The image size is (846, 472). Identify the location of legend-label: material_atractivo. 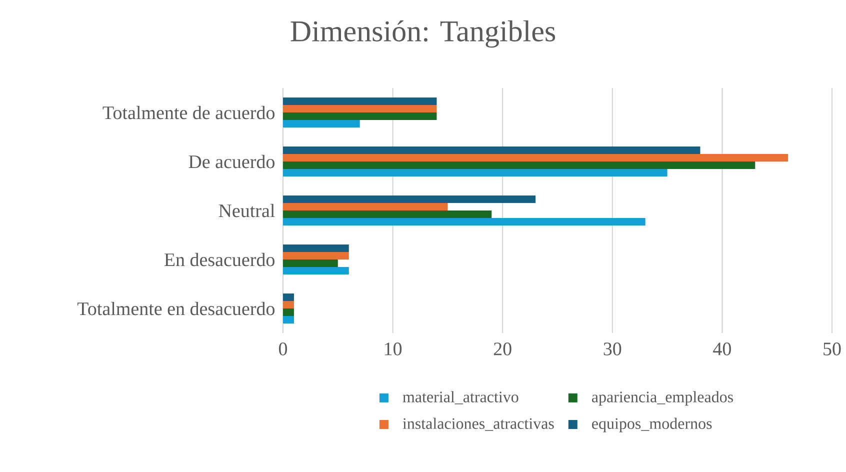
(460, 397).